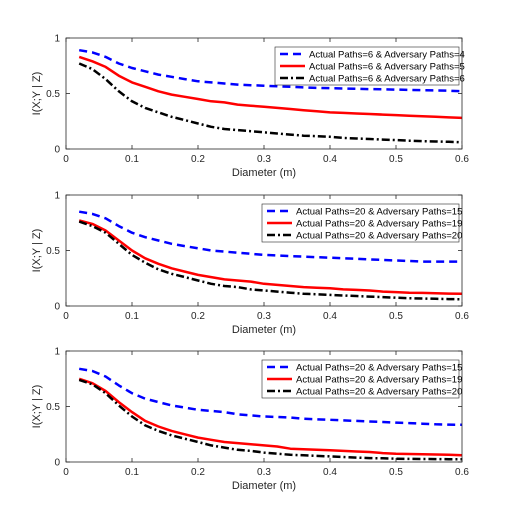 This screenshot has height=527, width=512. Describe the element at coordinates (387, 54) in the screenshot. I see `legend-entry: Actual Paths=6 & Adversary Paths=4` at that location.